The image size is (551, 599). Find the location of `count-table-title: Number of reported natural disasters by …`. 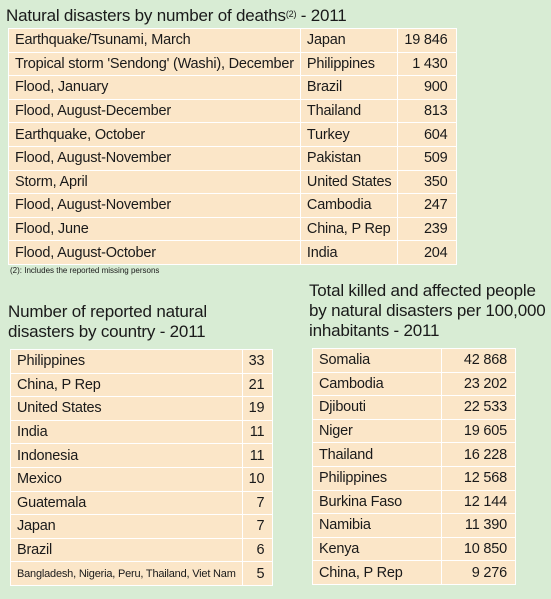

count-table-title: Number of reported natural disasters by … is located at coordinates (107, 322).